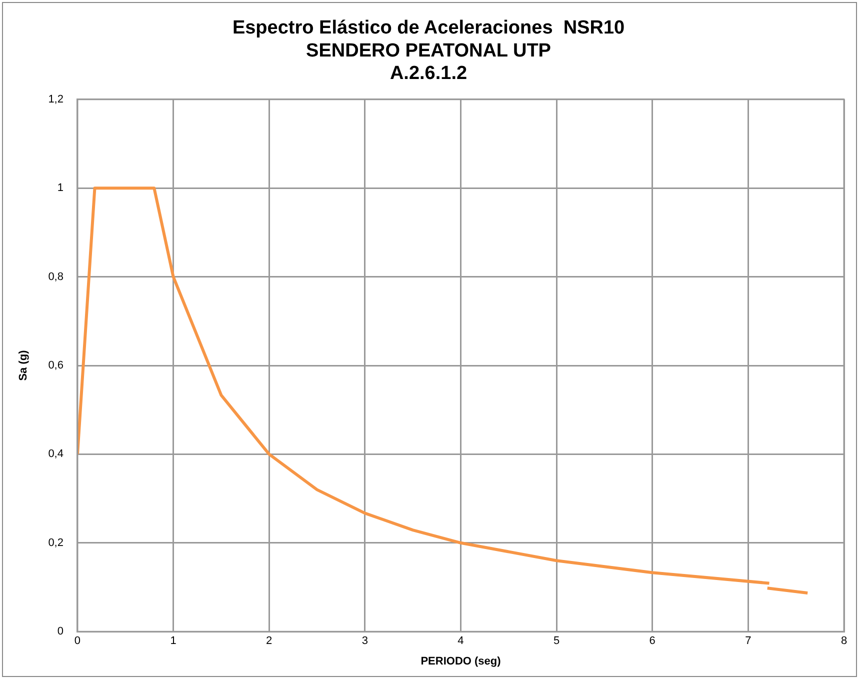 The height and width of the screenshot is (681, 861). I want to click on text: A.2.6.1.2, so click(429, 73).